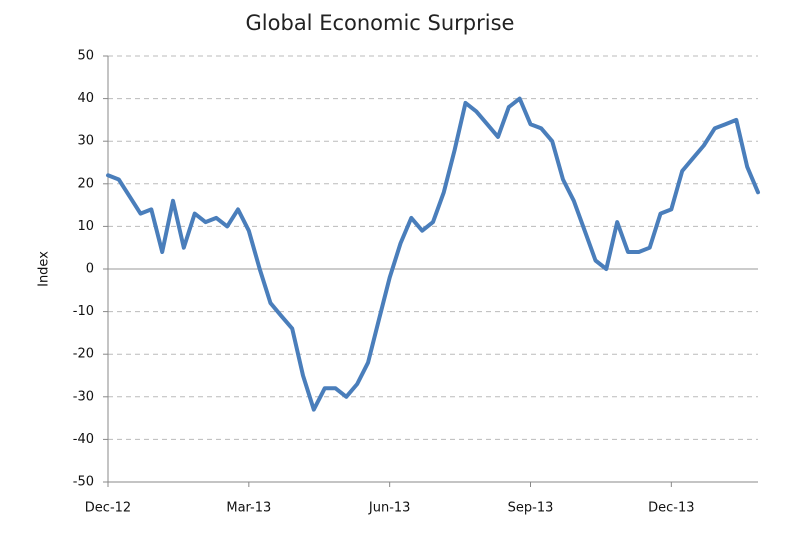 The image size is (800, 548). What do you see at coordinates (44, 269) in the screenshot?
I see `y-axis-label: Index` at bounding box center [44, 269].